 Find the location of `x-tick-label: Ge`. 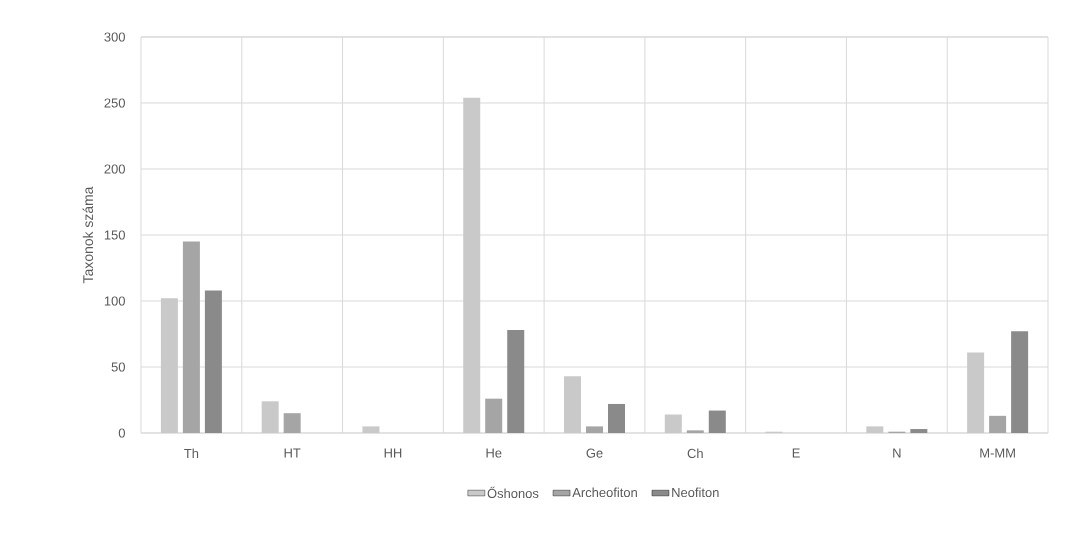

x-tick-label: Ge is located at coordinates (594, 453).